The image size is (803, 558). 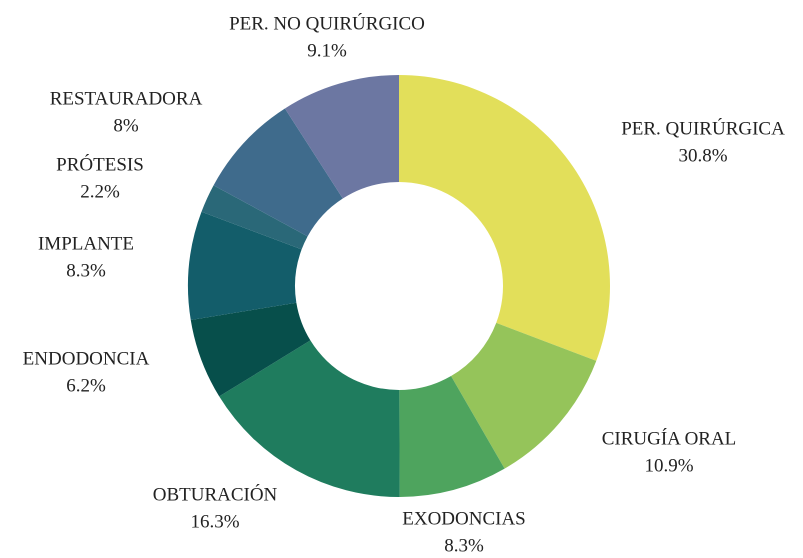 What do you see at coordinates (702, 155) in the screenshot?
I see `slice-value-label: 30.8%` at bounding box center [702, 155].